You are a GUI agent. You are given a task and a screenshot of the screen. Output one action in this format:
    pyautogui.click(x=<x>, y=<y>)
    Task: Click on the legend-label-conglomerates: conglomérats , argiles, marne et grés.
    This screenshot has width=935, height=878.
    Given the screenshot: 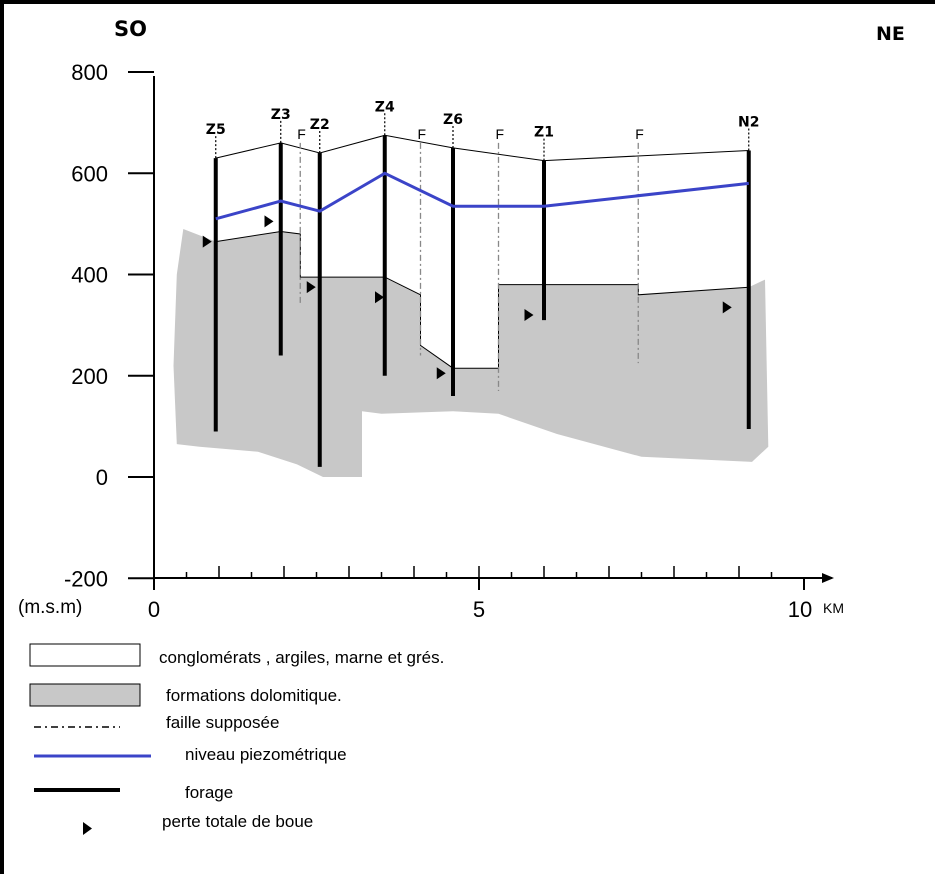 What is the action you would take?
    pyautogui.click(x=301, y=657)
    